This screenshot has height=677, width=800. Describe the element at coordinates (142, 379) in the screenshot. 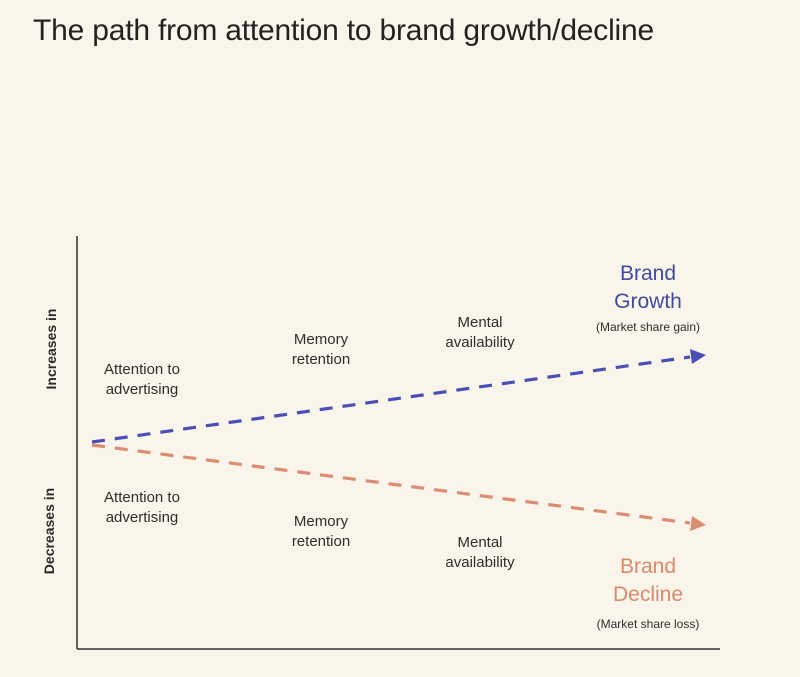

I see `upper-attention-label: Attention to advertising` at that location.